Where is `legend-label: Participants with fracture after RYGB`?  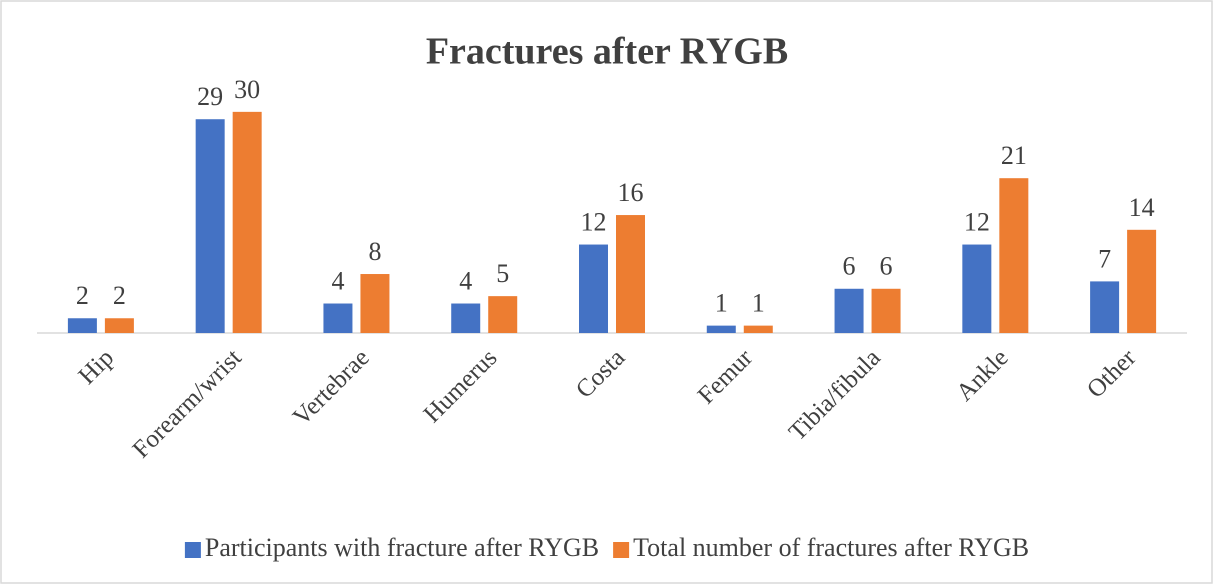 legend-label: Participants with fracture after RYGB is located at coordinates (402, 547).